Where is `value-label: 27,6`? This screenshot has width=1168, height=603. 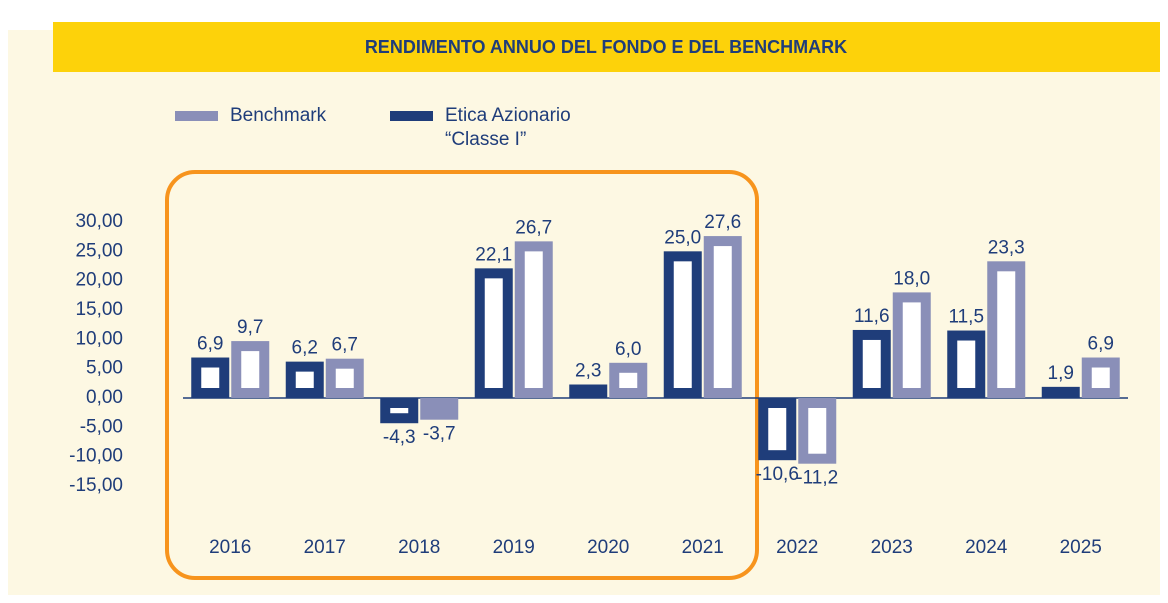
value-label: 27,6 is located at coordinates (722, 222).